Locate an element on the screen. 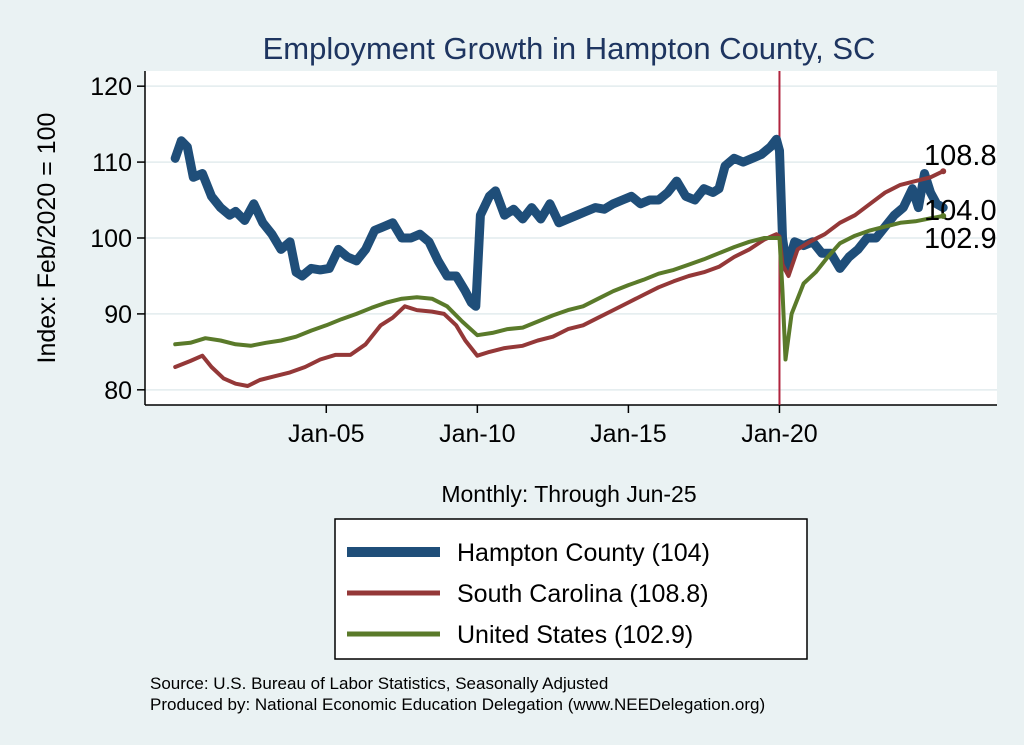 This screenshot has height=745, width=1024. y-axis-title: Index: Feb/2020 = 100 is located at coordinates (47, 238).